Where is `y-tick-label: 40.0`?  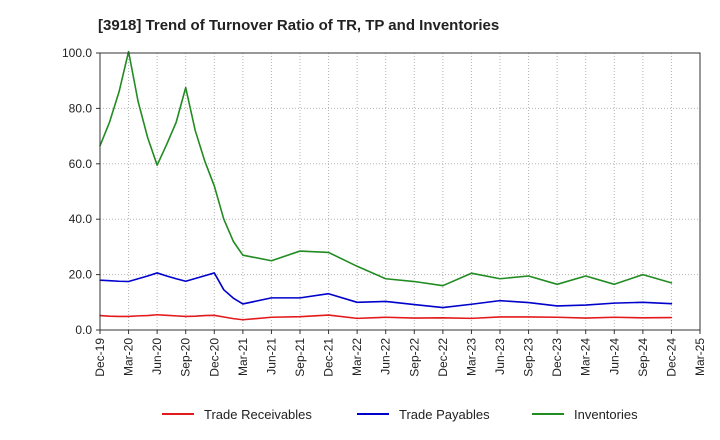
y-tick-label: 40.0 is located at coordinates (81, 219).